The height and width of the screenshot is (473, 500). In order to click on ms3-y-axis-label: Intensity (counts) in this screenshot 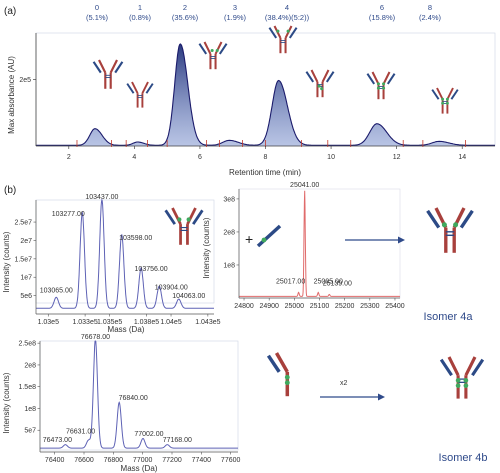, I will do `click(6, 402)`.